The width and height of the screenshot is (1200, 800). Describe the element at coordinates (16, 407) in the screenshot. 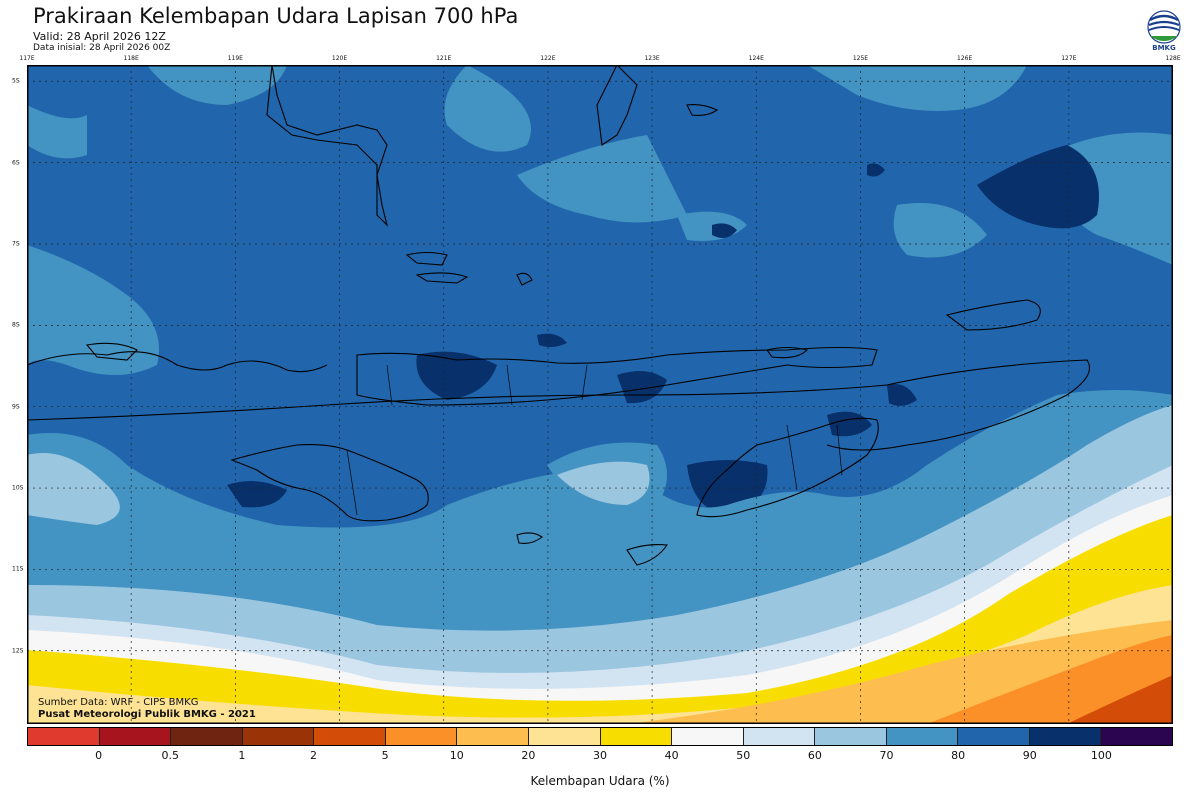

I see `lat-label: 9S` at that location.